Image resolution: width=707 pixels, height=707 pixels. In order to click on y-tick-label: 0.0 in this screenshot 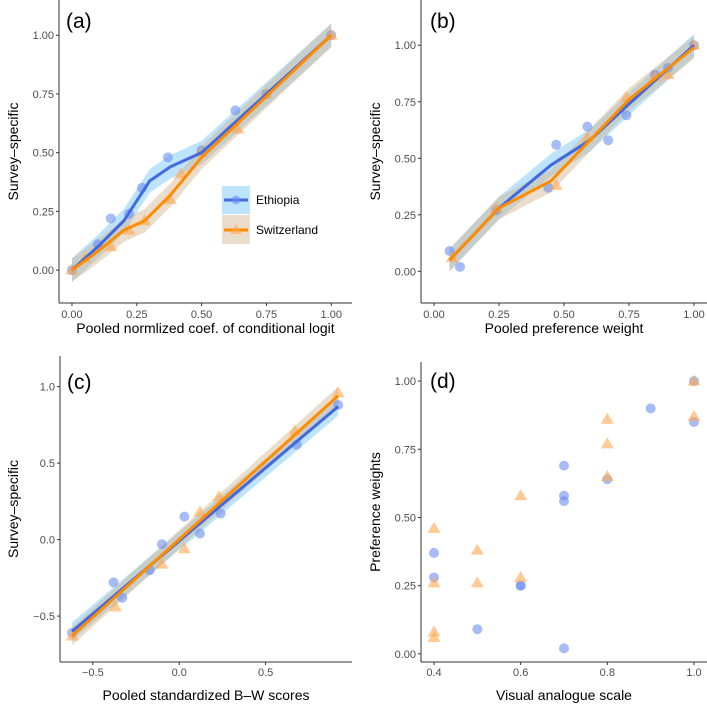, I will do `click(47, 541)`.